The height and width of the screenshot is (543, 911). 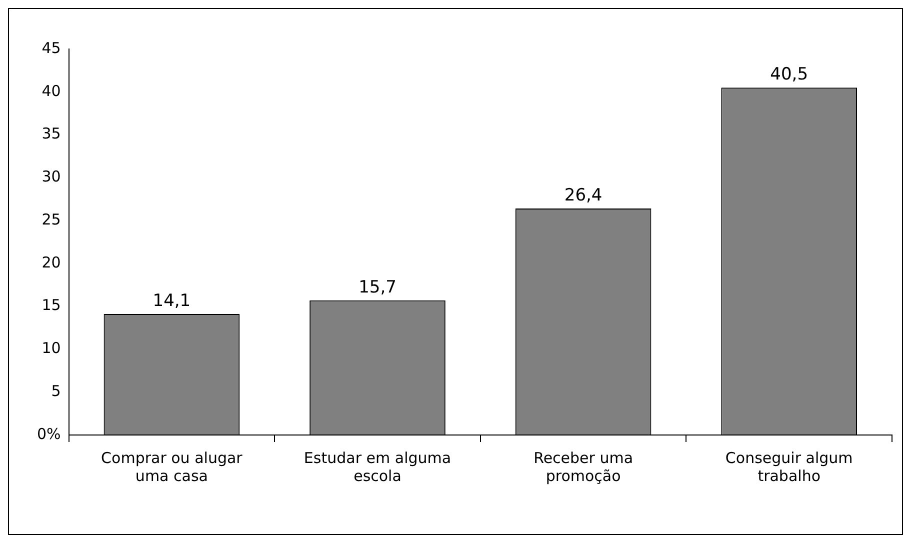 What do you see at coordinates (172, 466) in the screenshot?
I see `x-tick-label: Comprar ou alugar uma casa` at bounding box center [172, 466].